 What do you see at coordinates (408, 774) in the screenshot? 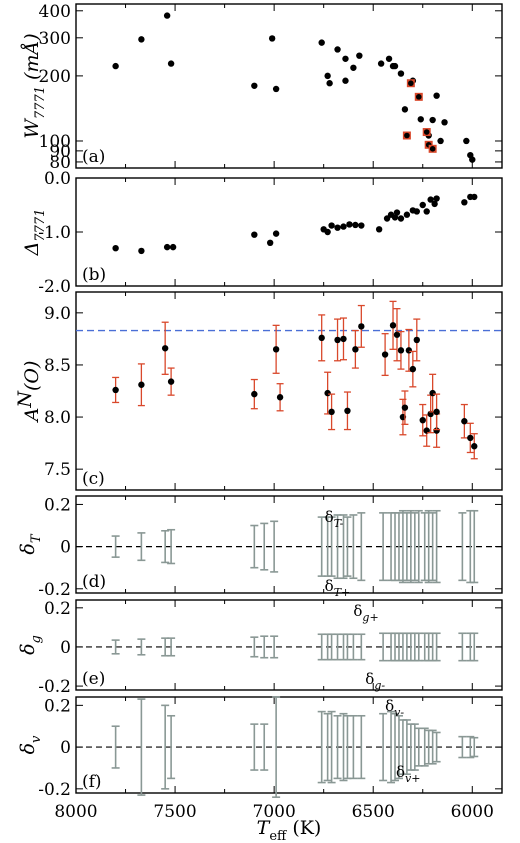
I see `annotation-lower: δv+` at bounding box center [408, 774].